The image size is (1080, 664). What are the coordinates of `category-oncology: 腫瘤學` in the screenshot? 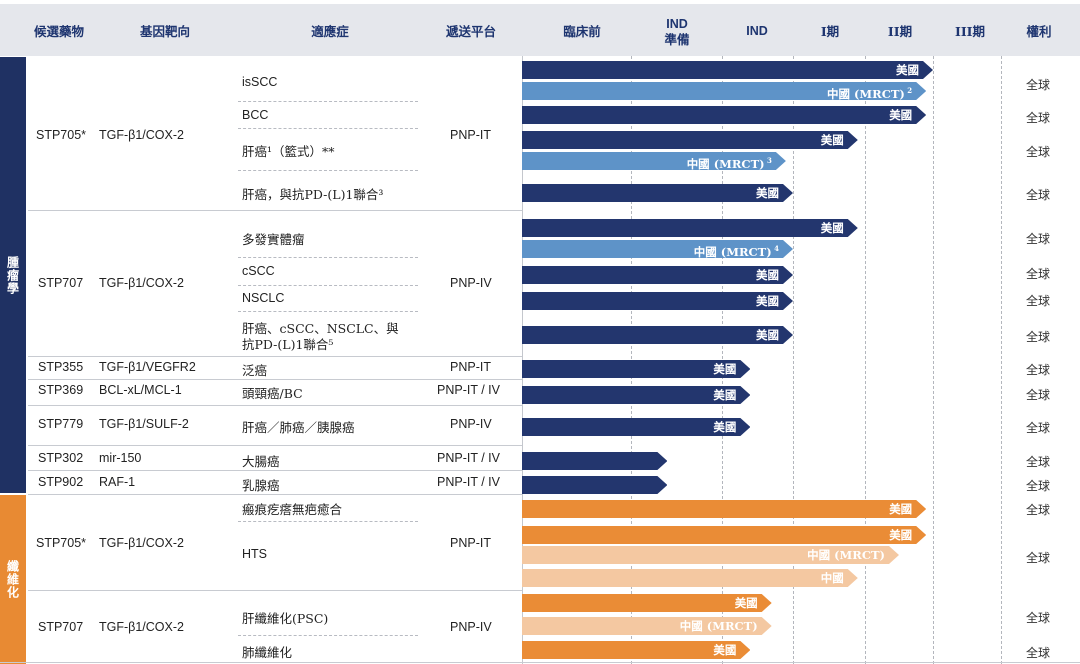 It's located at (13, 275).